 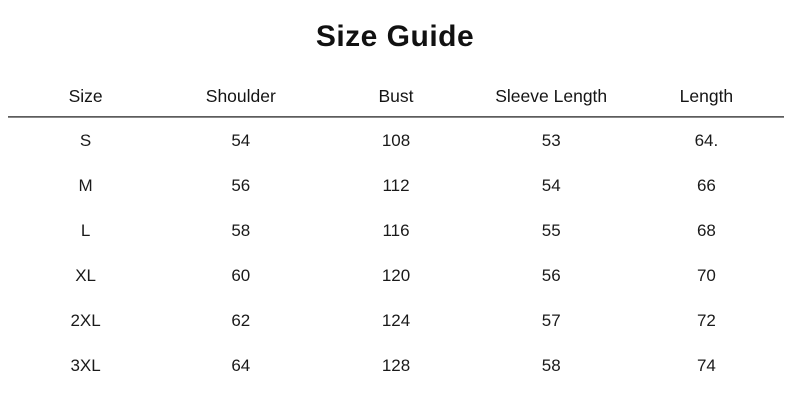 I want to click on cell-bust: 108, so click(x=396, y=140).